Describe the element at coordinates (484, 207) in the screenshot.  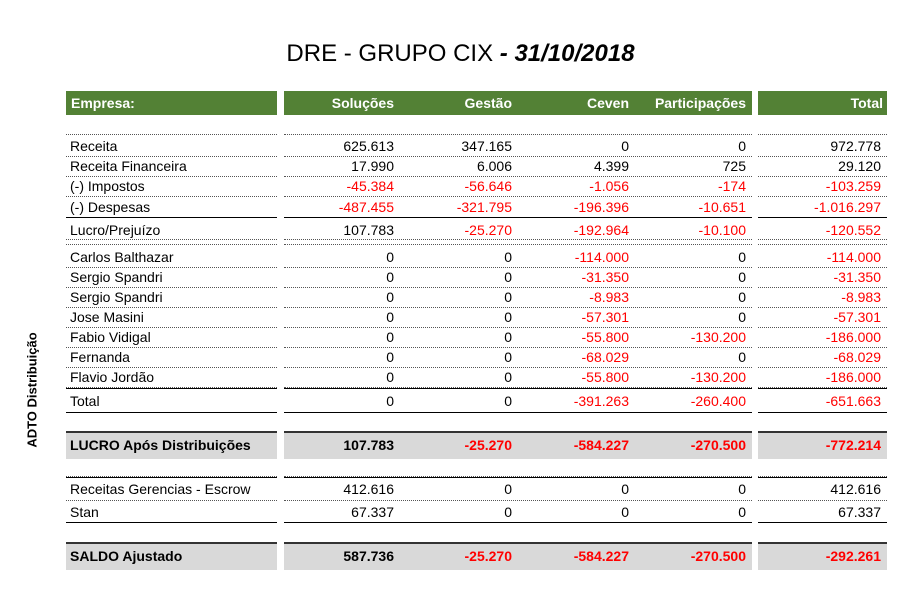
I see `row-value-col2: -321.795` at that location.